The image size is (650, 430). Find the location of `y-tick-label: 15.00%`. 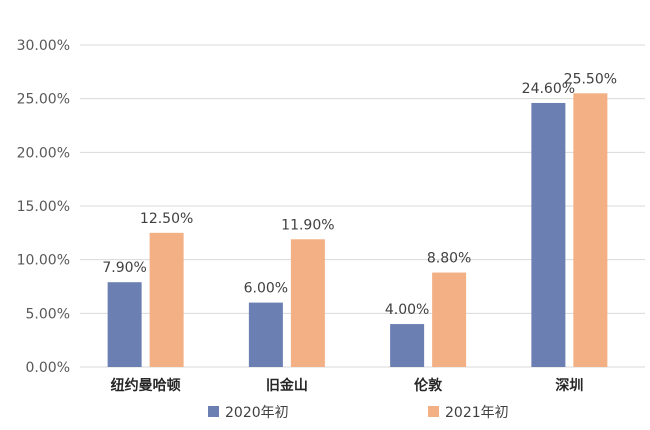

y-tick-label: 15.00% is located at coordinates (43, 207).